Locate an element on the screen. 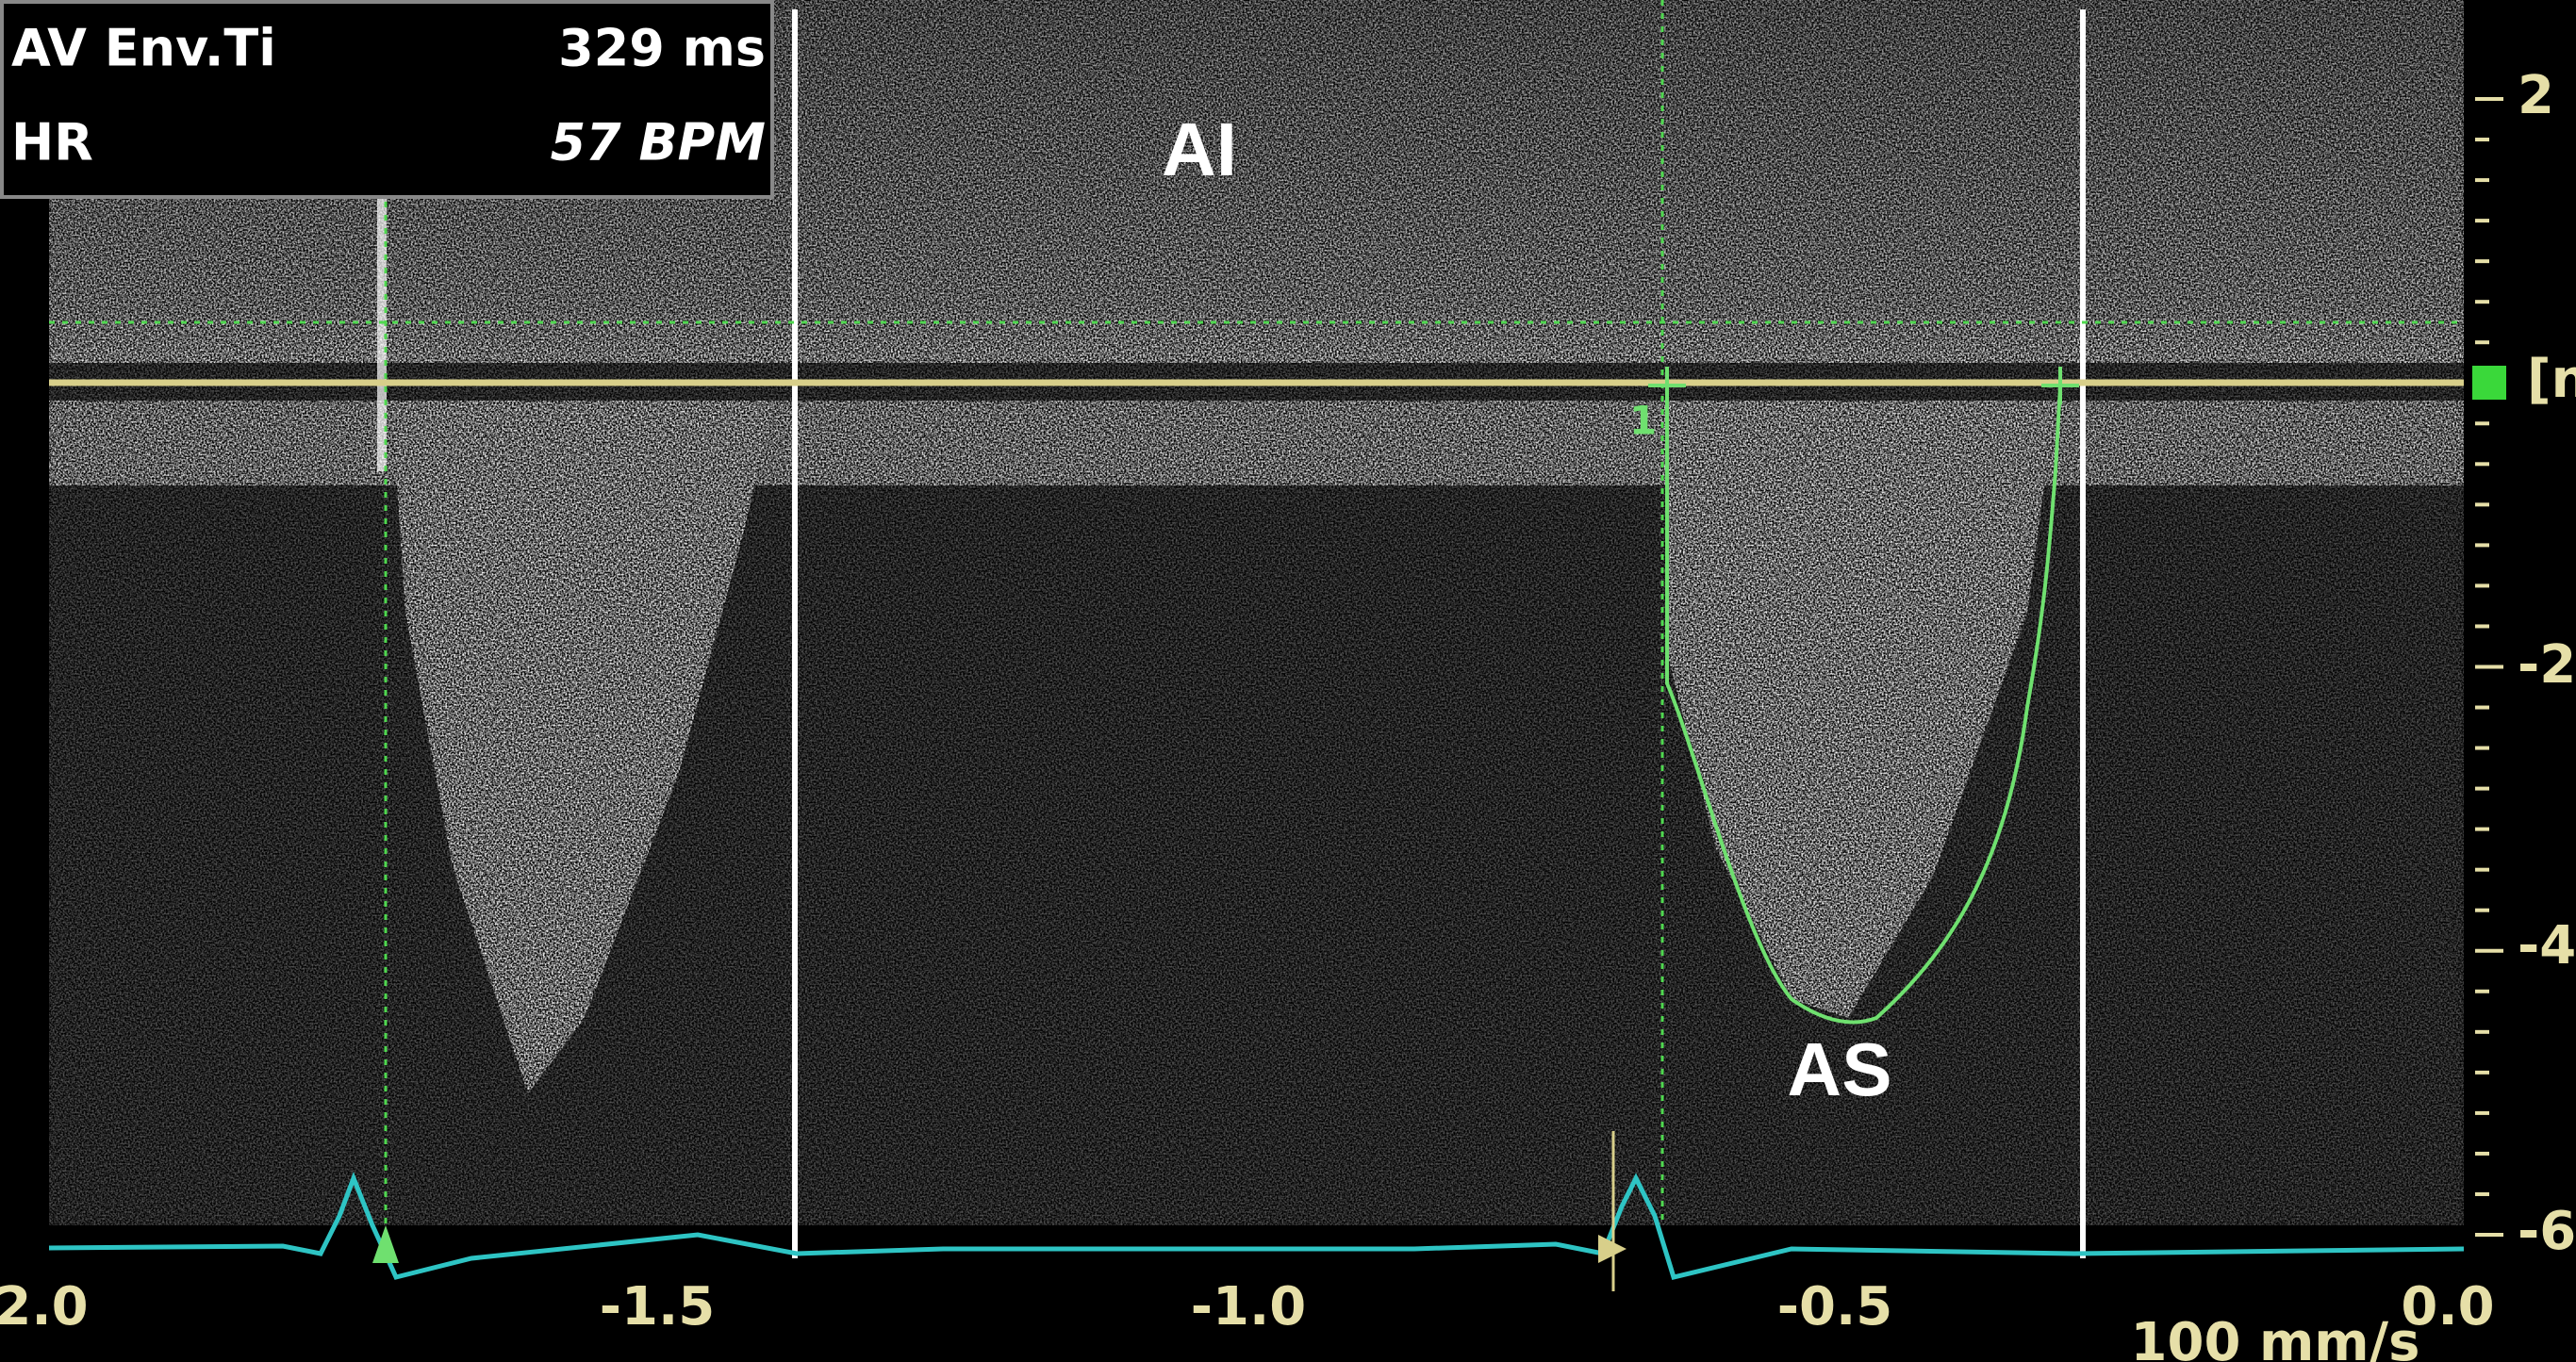 This screenshot has height=1362, width=2576. measurement-label: HR is located at coordinates (52, 142).